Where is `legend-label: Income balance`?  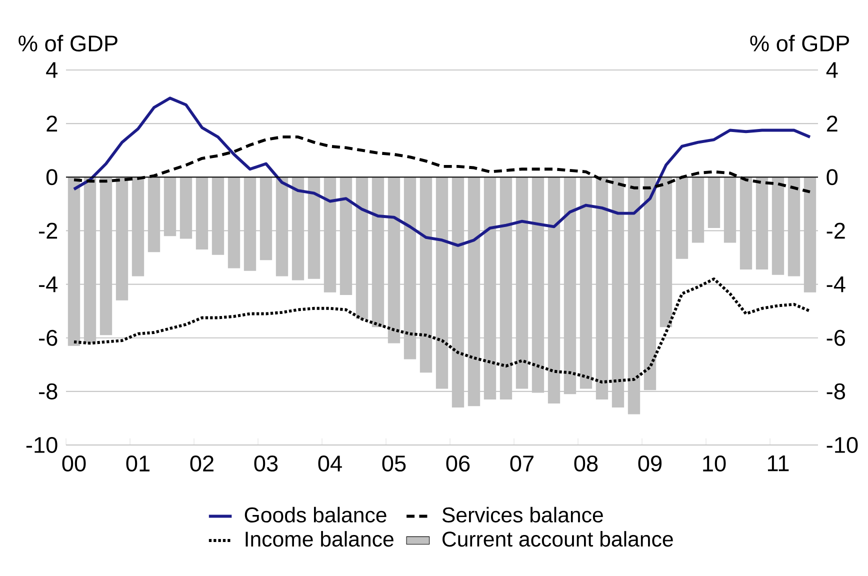 legend-label: Income balance is located at coordinates (320, 539).